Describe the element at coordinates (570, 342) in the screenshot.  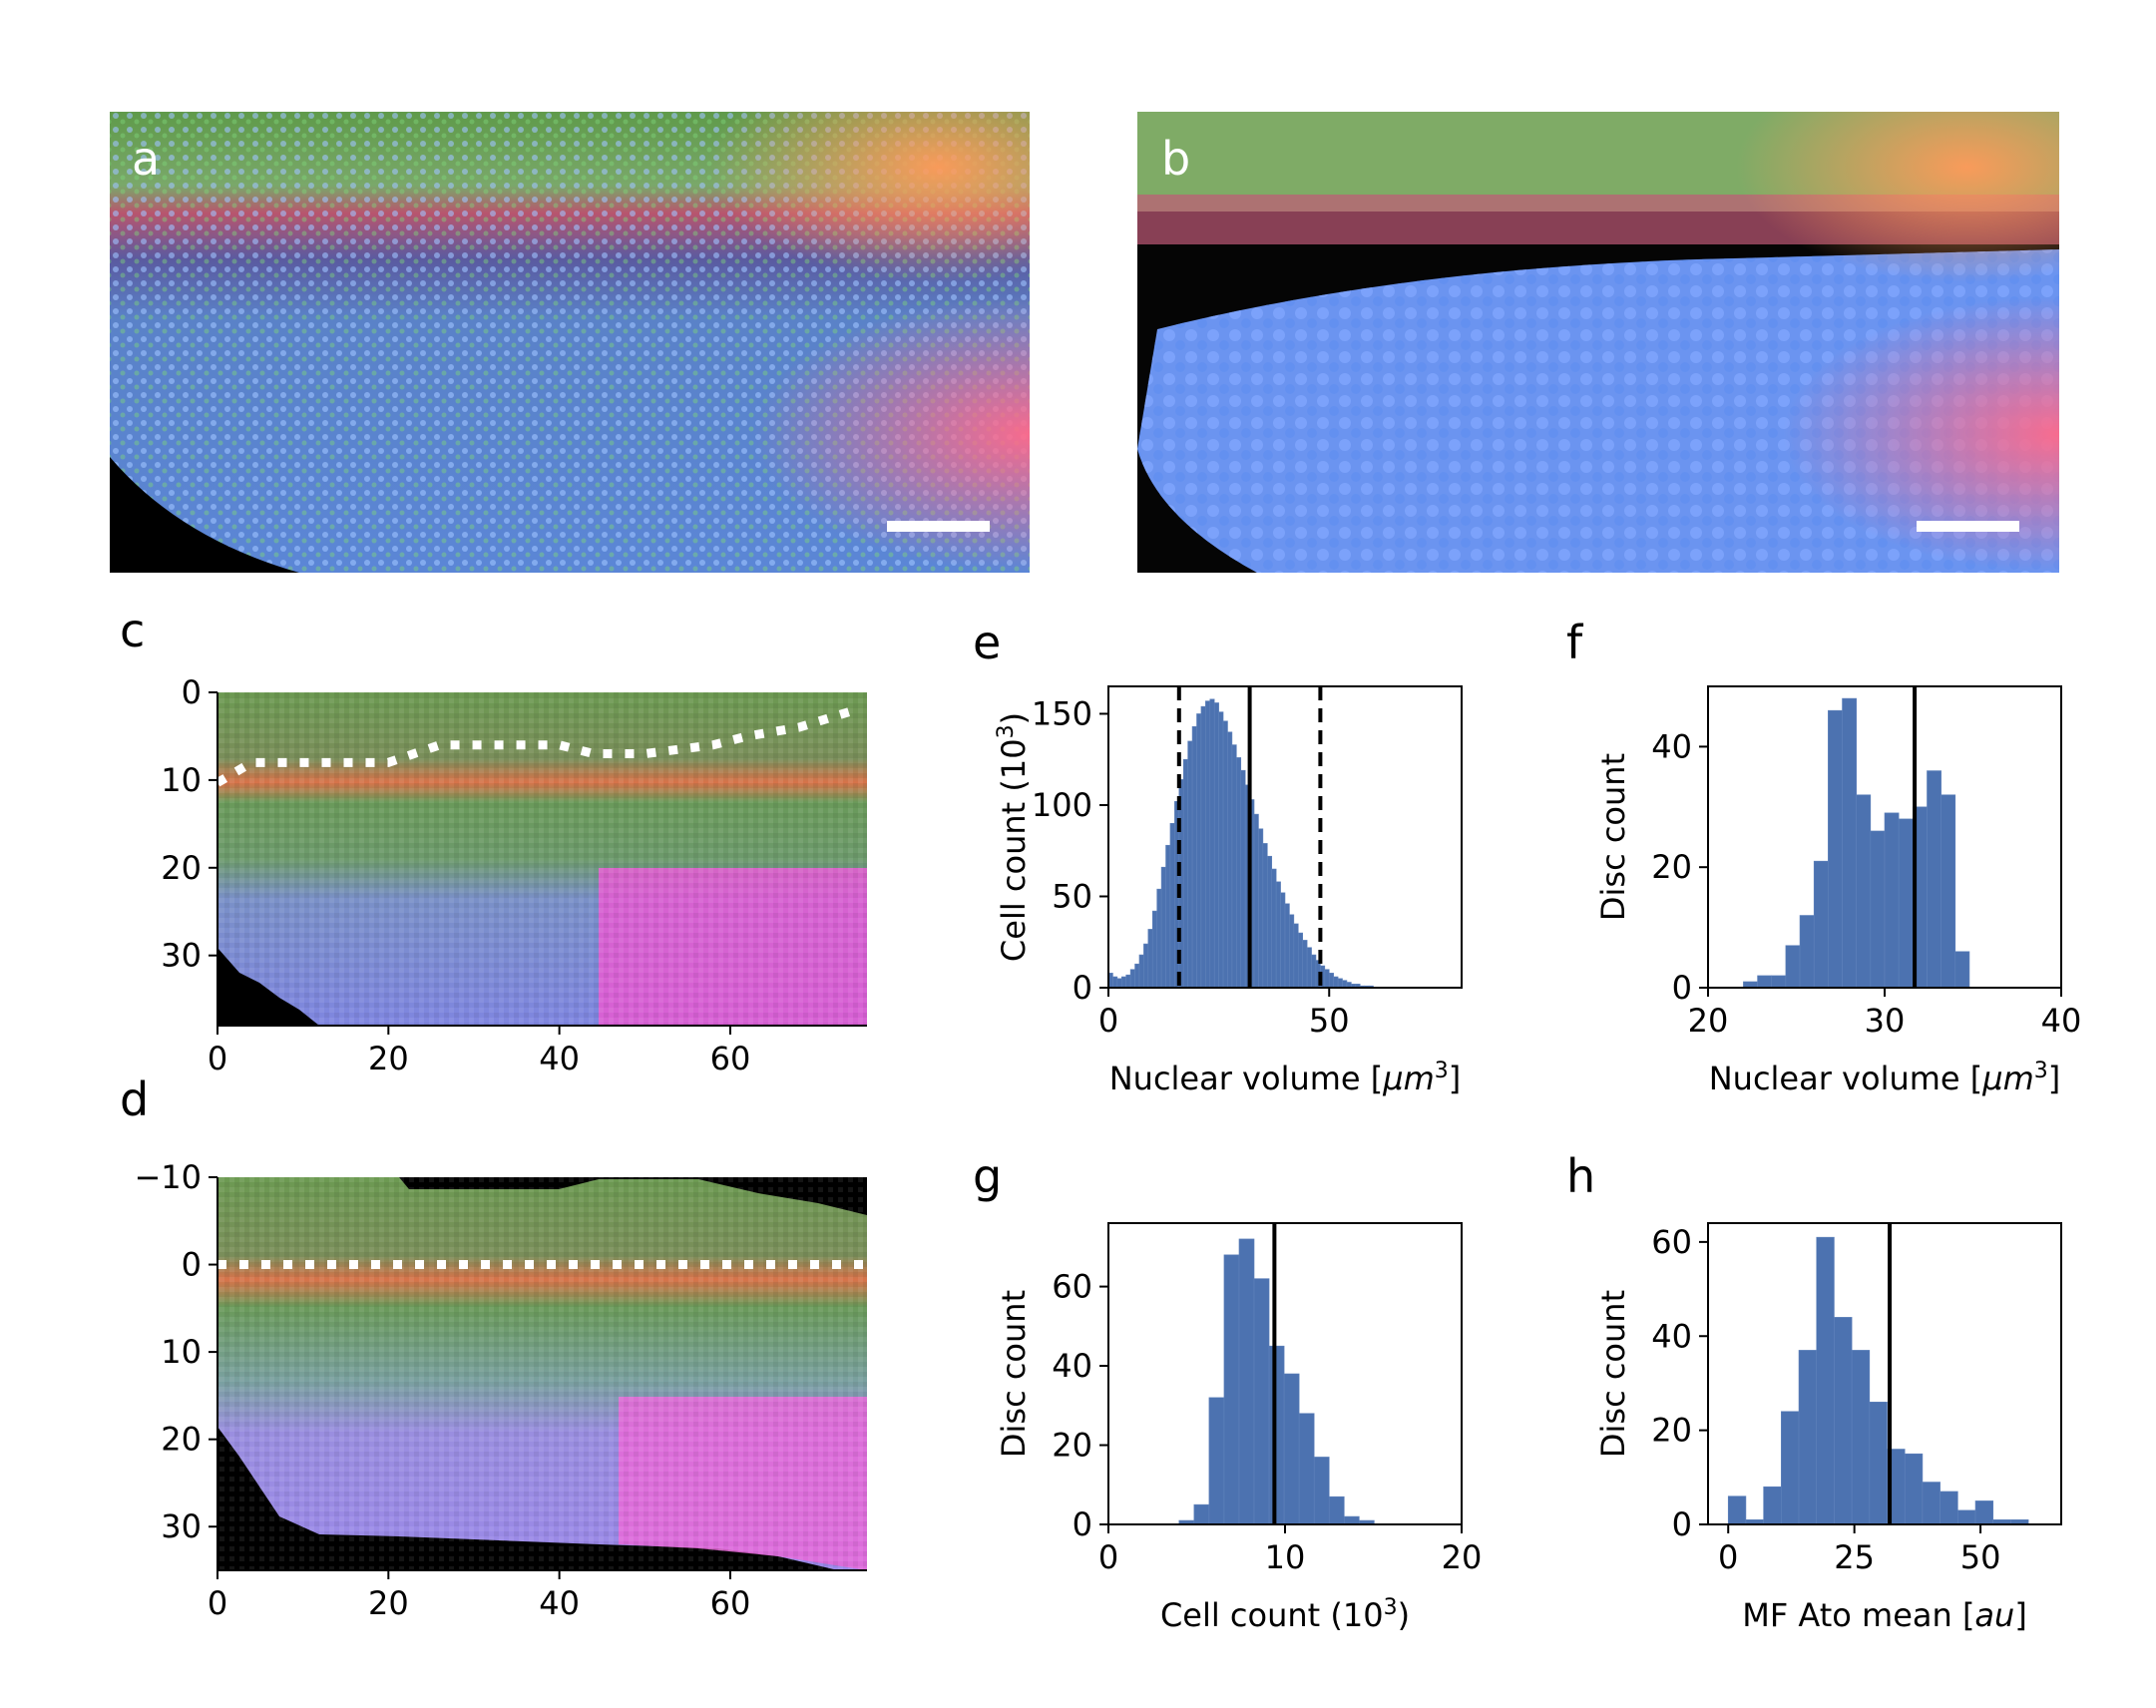
I see `panel-a: a` at that location.